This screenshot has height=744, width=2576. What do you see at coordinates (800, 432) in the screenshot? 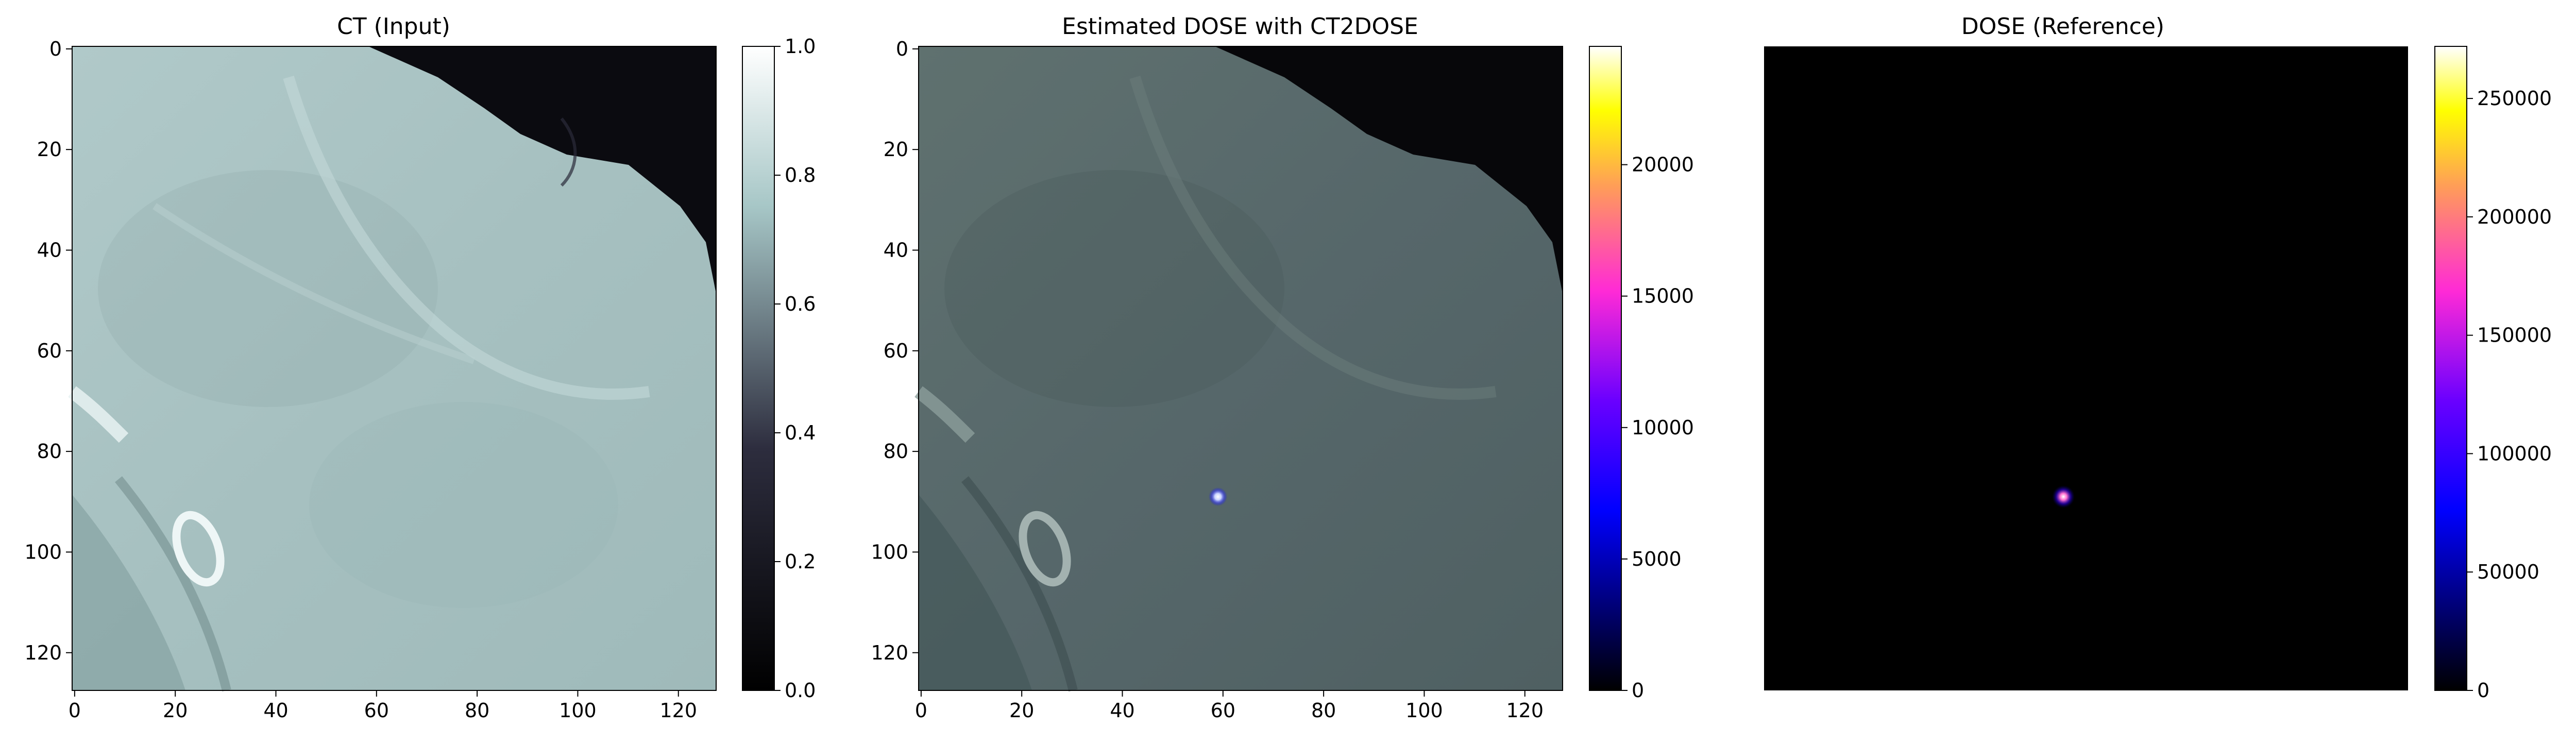
I see `colorbar-tick-label: 0.4` at bounding box center [800, 432].